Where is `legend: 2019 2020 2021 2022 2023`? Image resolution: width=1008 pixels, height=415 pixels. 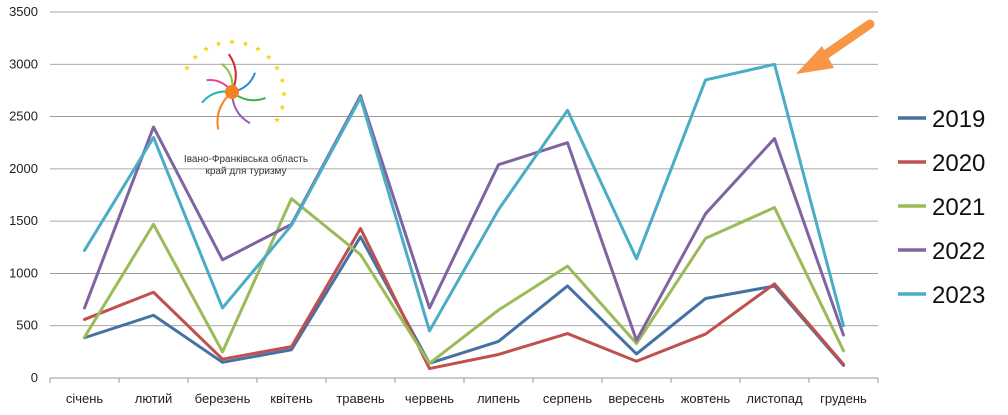 legend: 2019 2020 2021 2022 2023 is located at coordinates (941, 207).